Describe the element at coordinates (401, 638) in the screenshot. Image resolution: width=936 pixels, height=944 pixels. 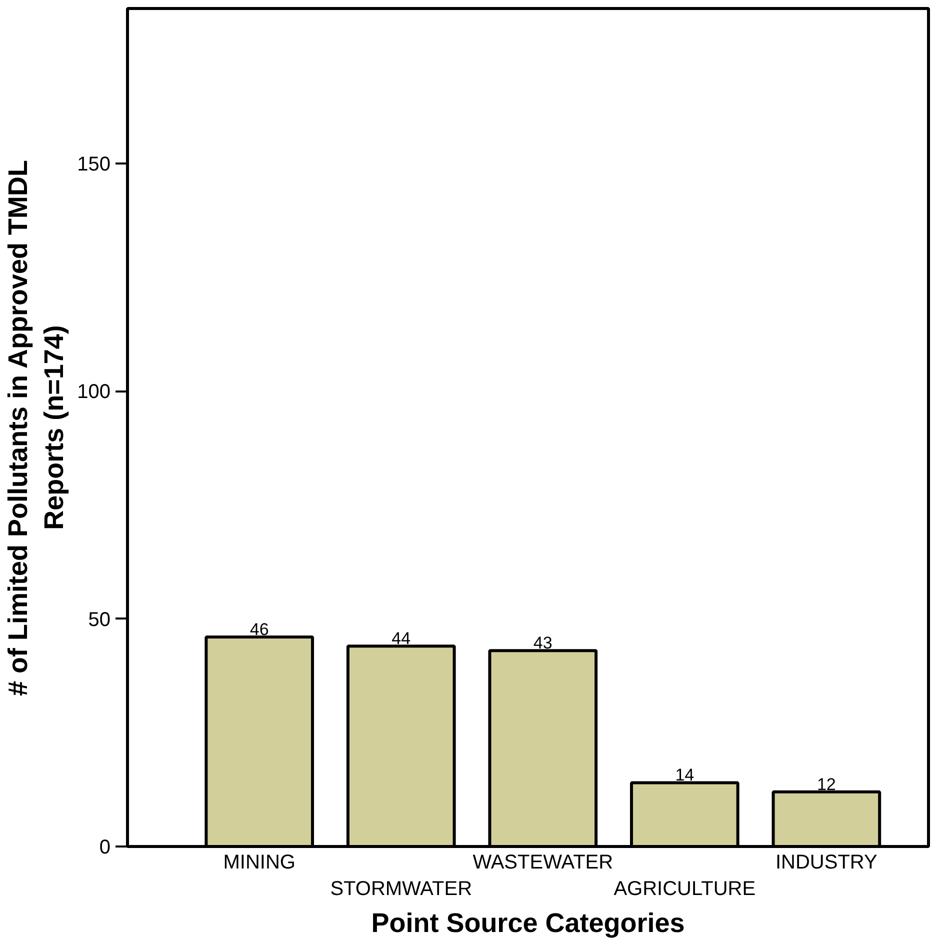
I see `data-label: 44` at that location.